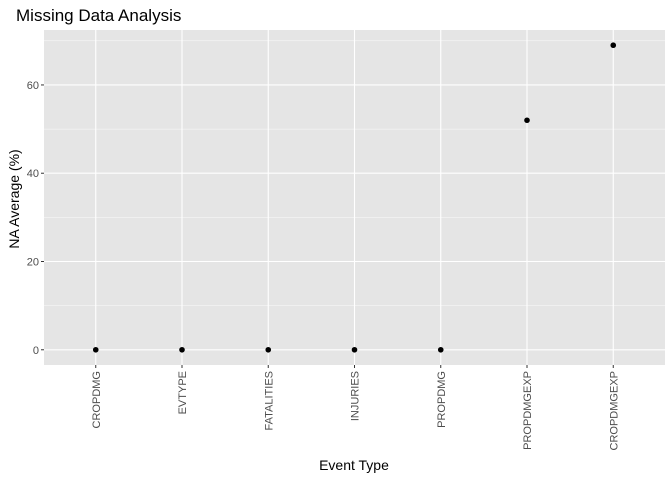 The image size is (672, 480). Describe the element at coordinates (528, 410) in the screenshot. I see `x-tick-label: PROPDMGEXP` at that location.